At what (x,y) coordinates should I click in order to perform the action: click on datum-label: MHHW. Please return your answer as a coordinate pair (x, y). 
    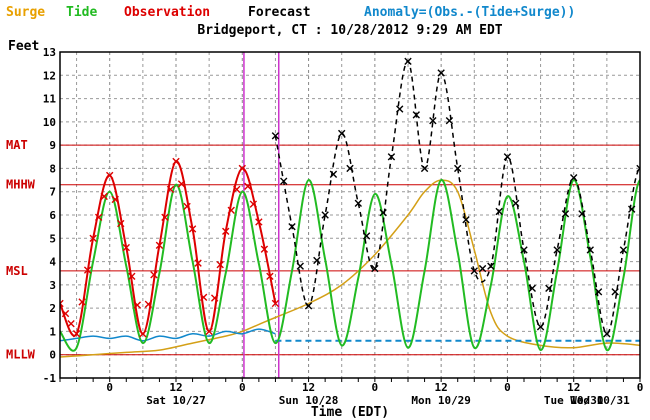
    Looking at the image, I should click on (21, 185).